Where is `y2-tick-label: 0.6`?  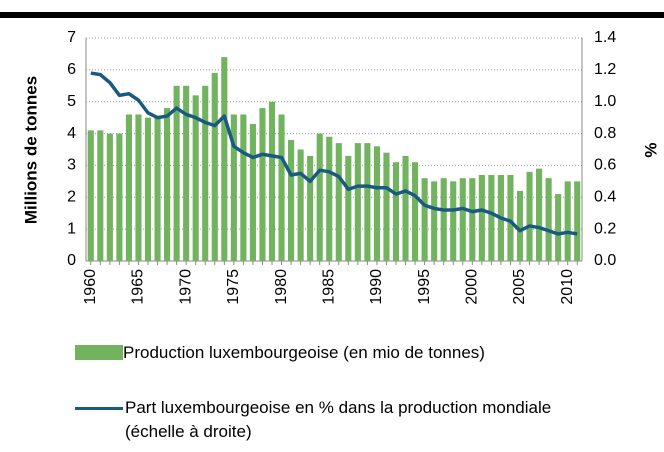 y2-tick-label: 0.6 is located at coordinates (605, 165).